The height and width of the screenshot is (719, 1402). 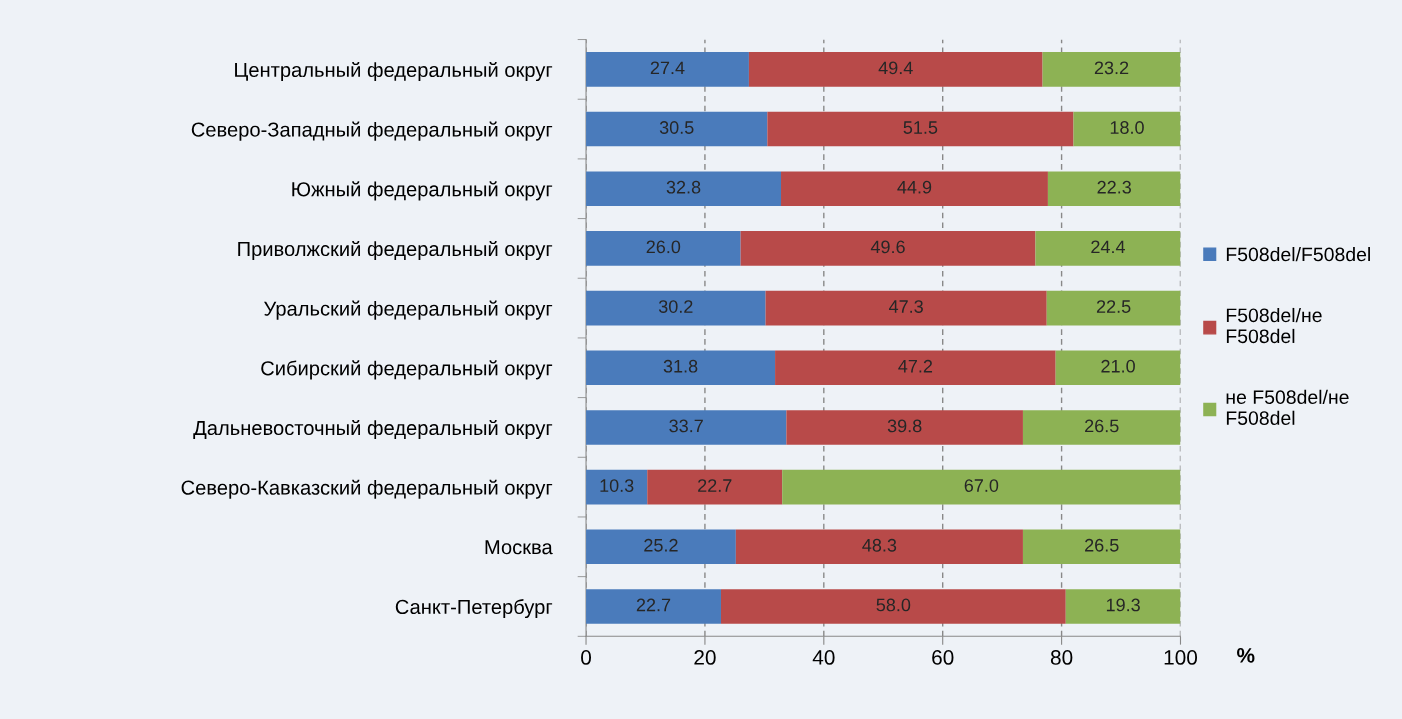 What do you see at coordinates (1298, 254) in the screenshot?
I see `legend-label: F508del/F508del` at bounding box center [1298, 254].